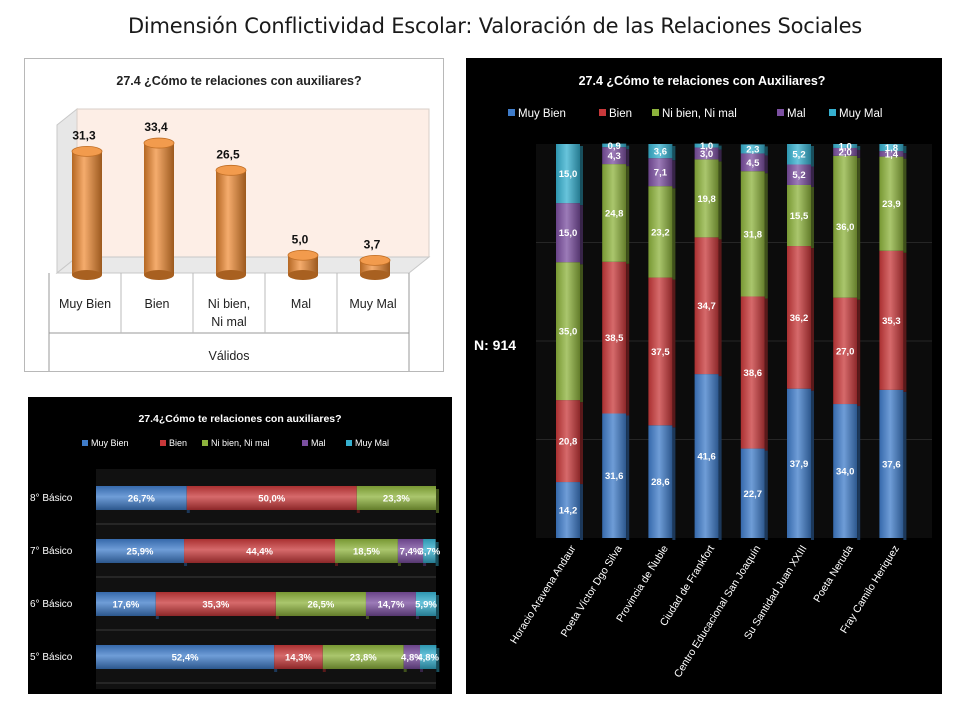  I want to click on data-label: 23,3%, so click(396, 499).